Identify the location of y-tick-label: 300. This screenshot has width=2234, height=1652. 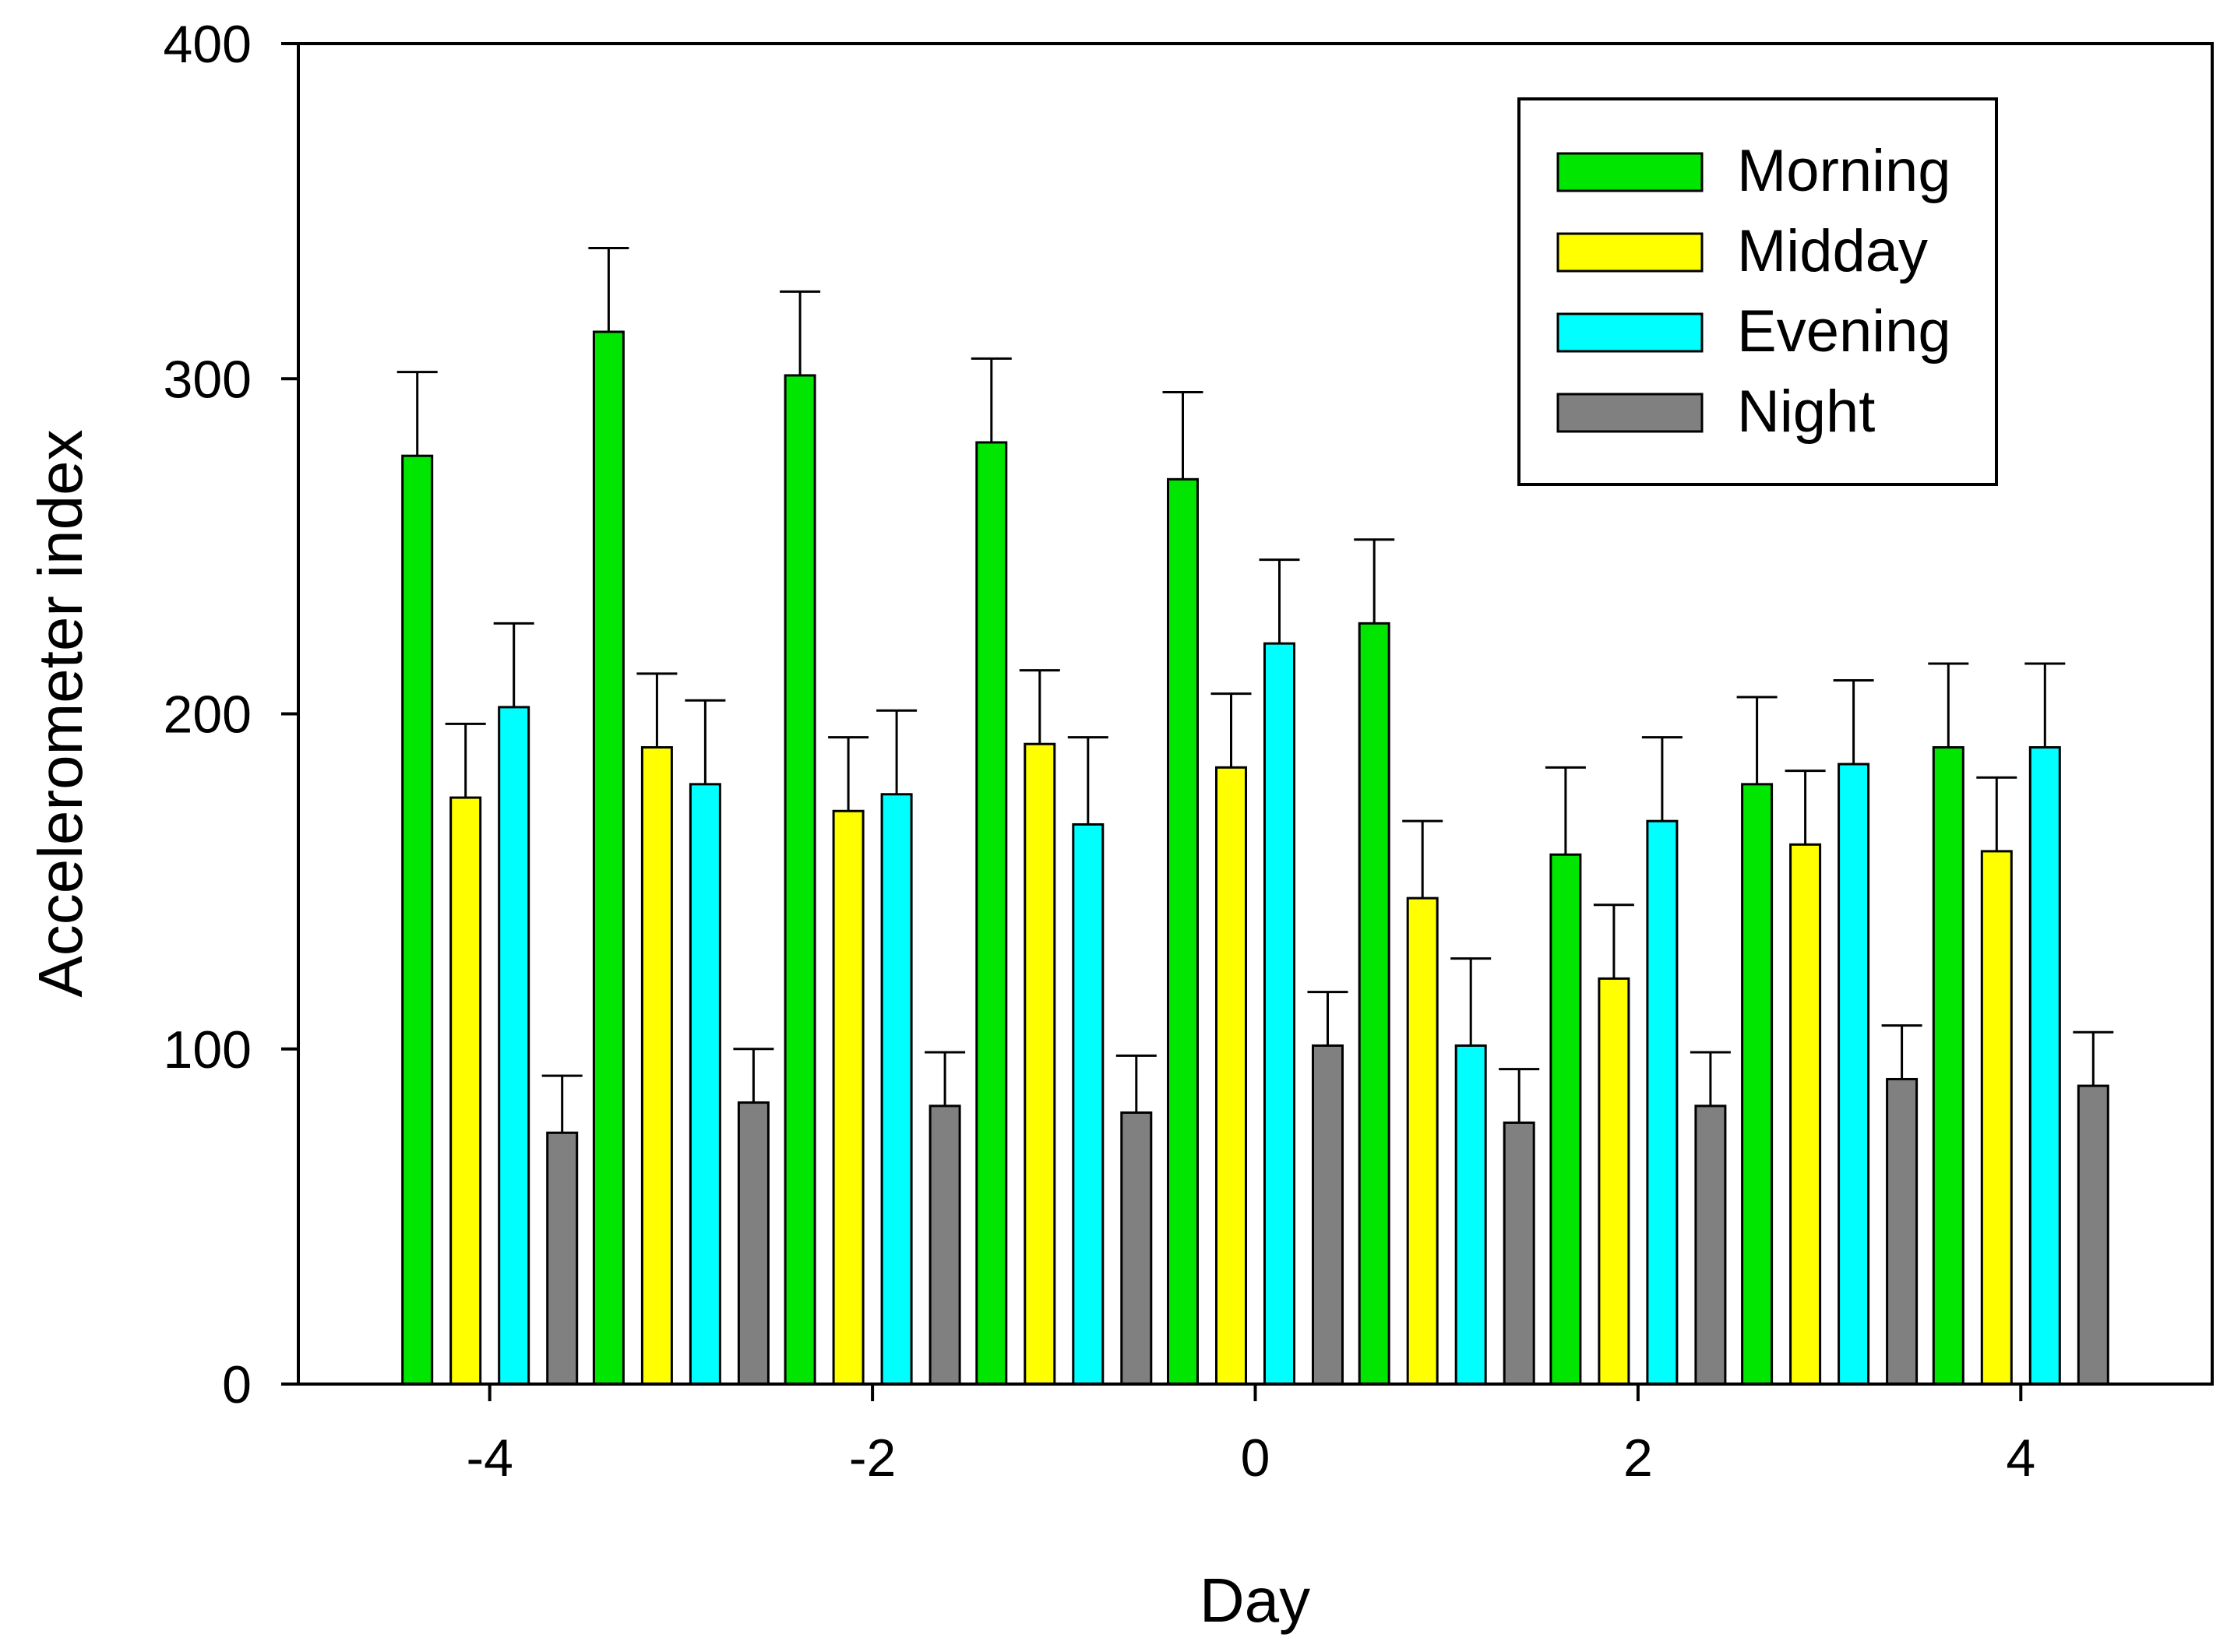
(208, 379).